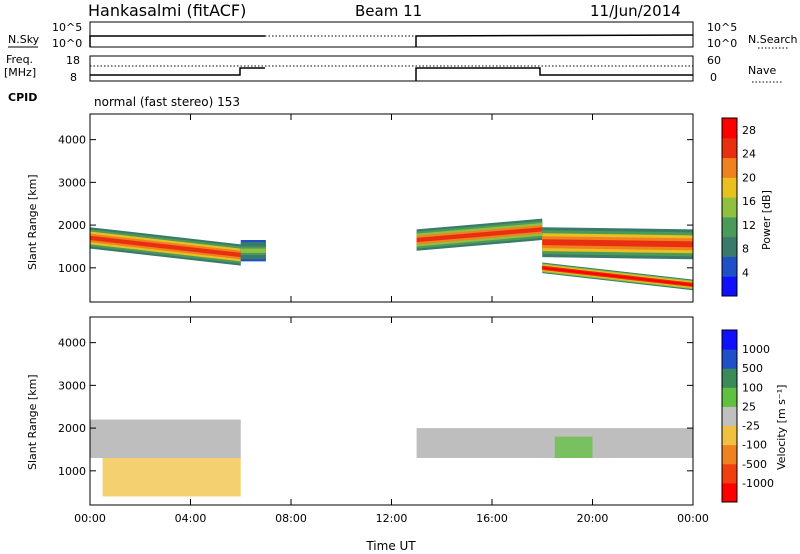  I want to click on power-colorbar: 4 8 12 16 20 24 28 Power [dB], so click(747, 207).